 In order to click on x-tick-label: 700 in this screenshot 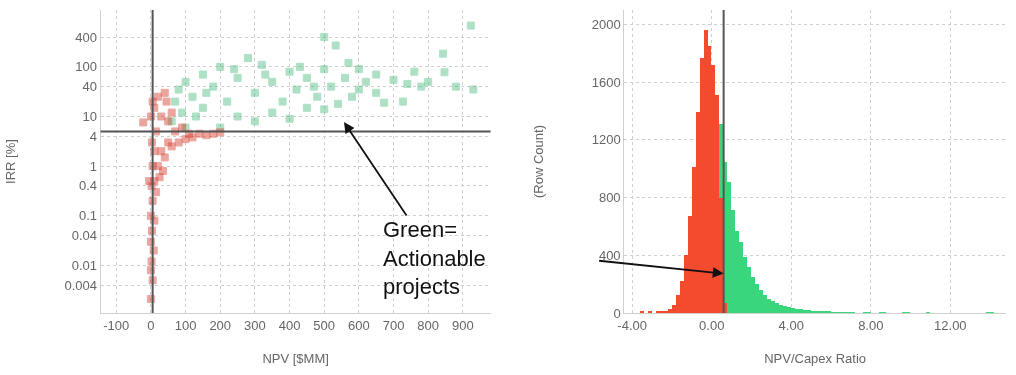, I will do `click(393, 325)`.